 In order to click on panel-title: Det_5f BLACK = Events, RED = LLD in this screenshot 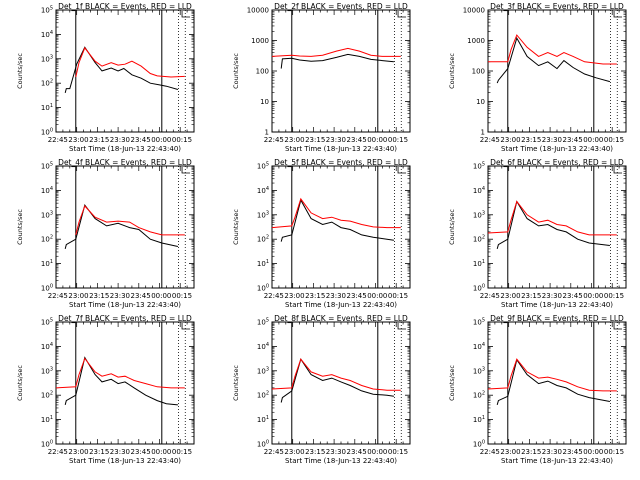, I will do `click(341, 162)`.